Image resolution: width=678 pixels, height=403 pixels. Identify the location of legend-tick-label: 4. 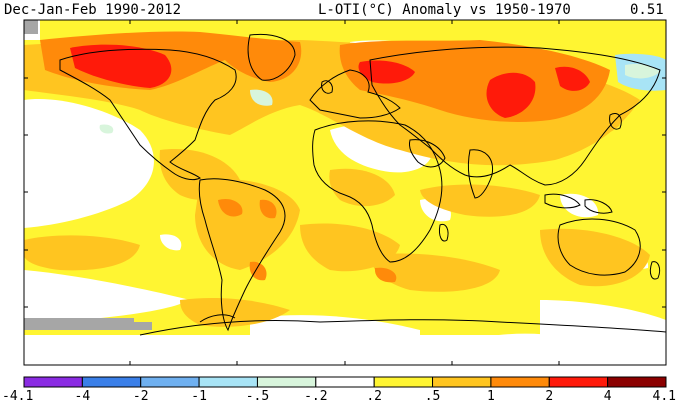
(608, 396).